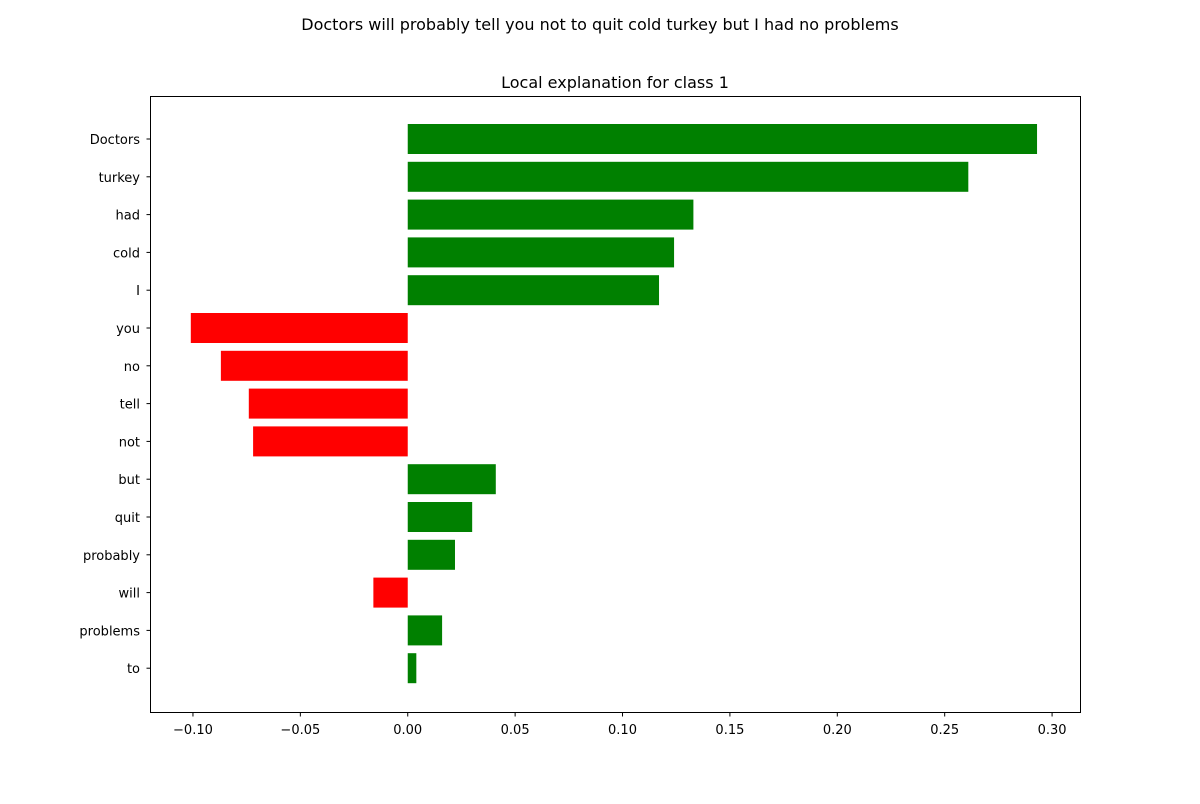 The image size is (1200, 804). I want to click on y-tick-label: tell, so click(130, 405).